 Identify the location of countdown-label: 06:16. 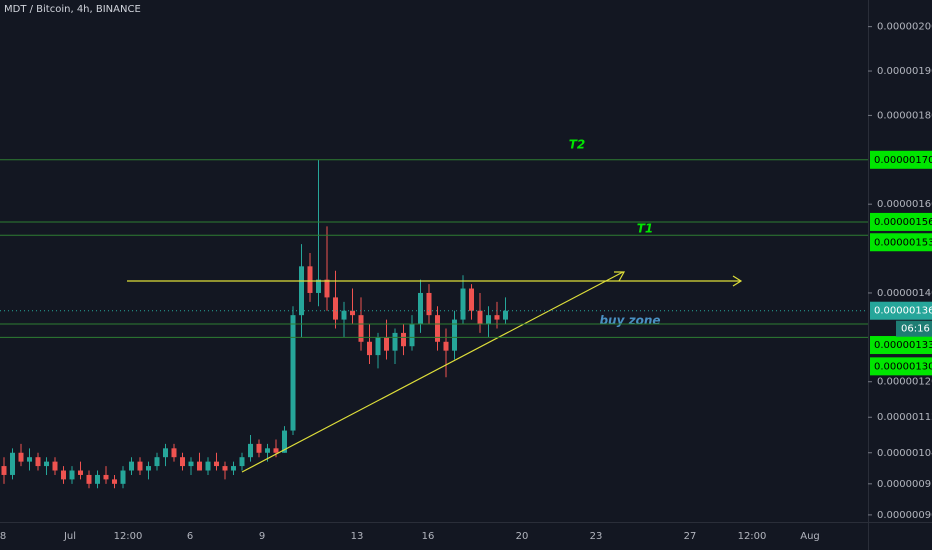
(915, 329).